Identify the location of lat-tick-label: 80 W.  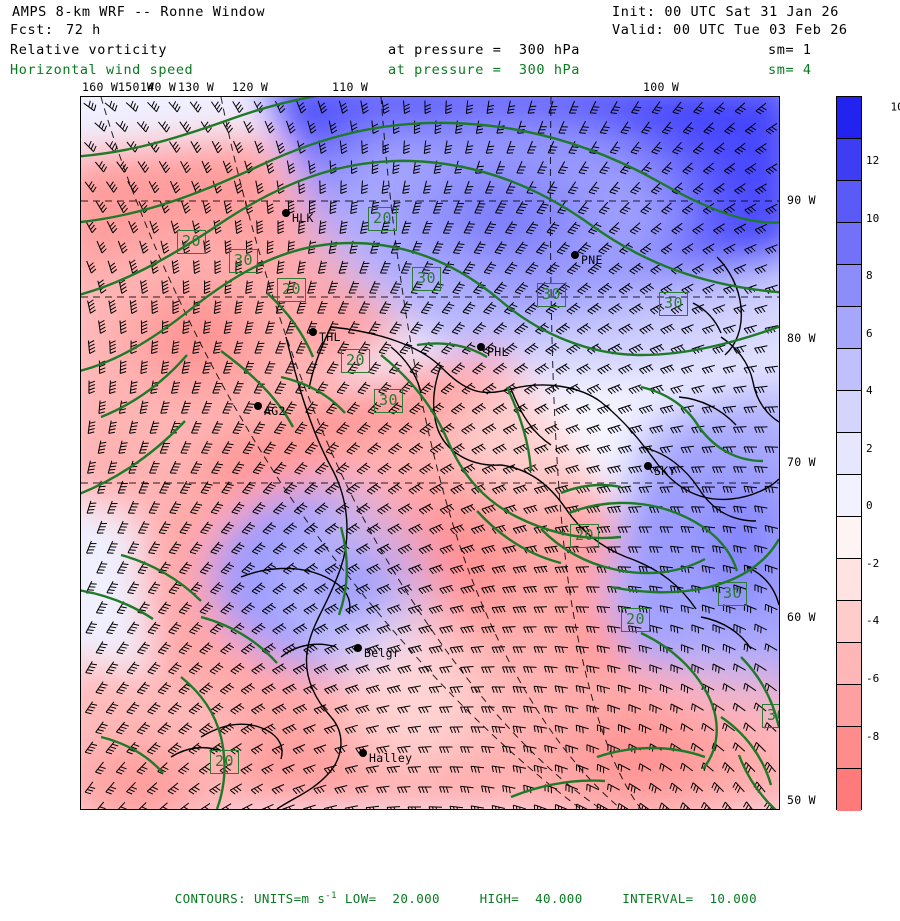
(801, 338).